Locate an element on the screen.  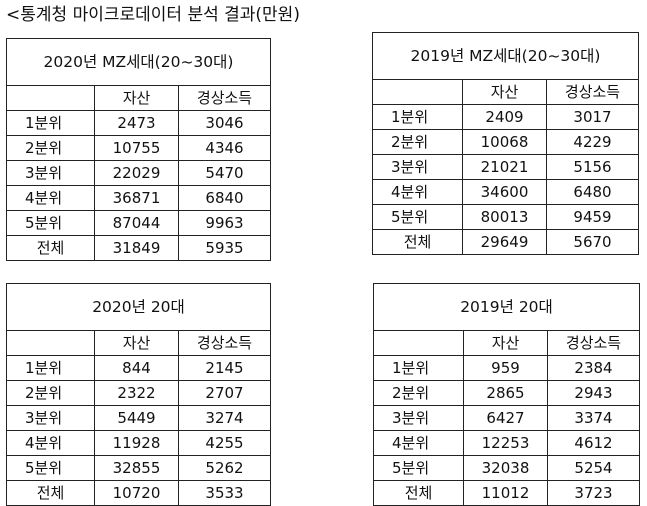
table-title: 2019년 MZ세대(20~30대) is located at coordinates (505, 56).